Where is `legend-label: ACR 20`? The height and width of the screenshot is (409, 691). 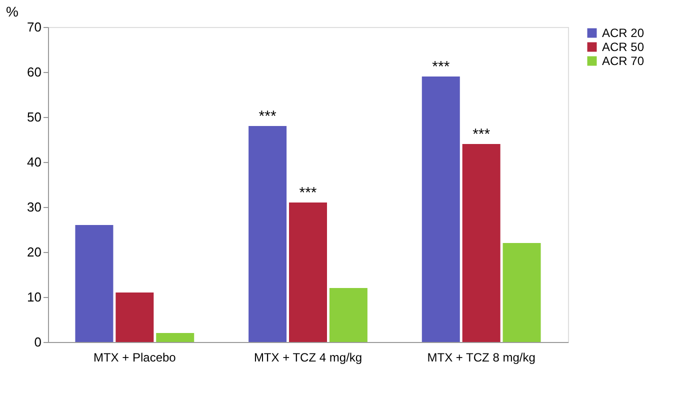 legend-label: ACR 20 is located at coordinates (623, 33).